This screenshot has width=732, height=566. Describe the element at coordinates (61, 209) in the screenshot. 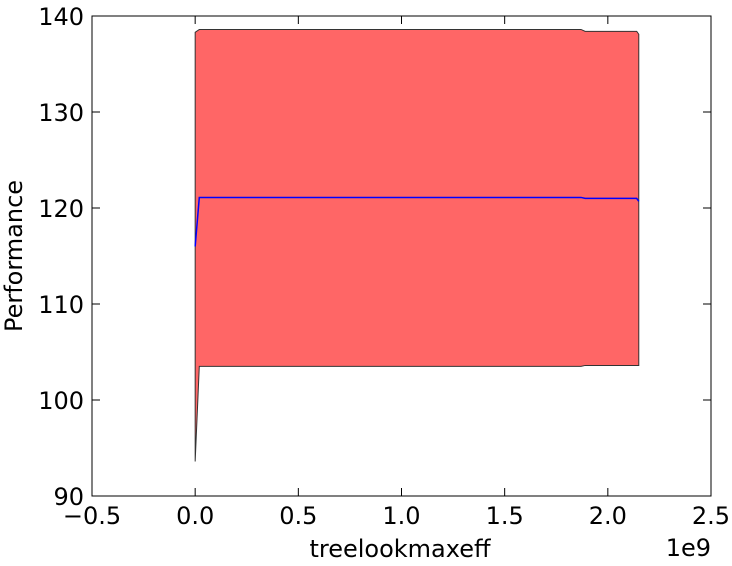

I see `y-tick-label: 120` at that location.